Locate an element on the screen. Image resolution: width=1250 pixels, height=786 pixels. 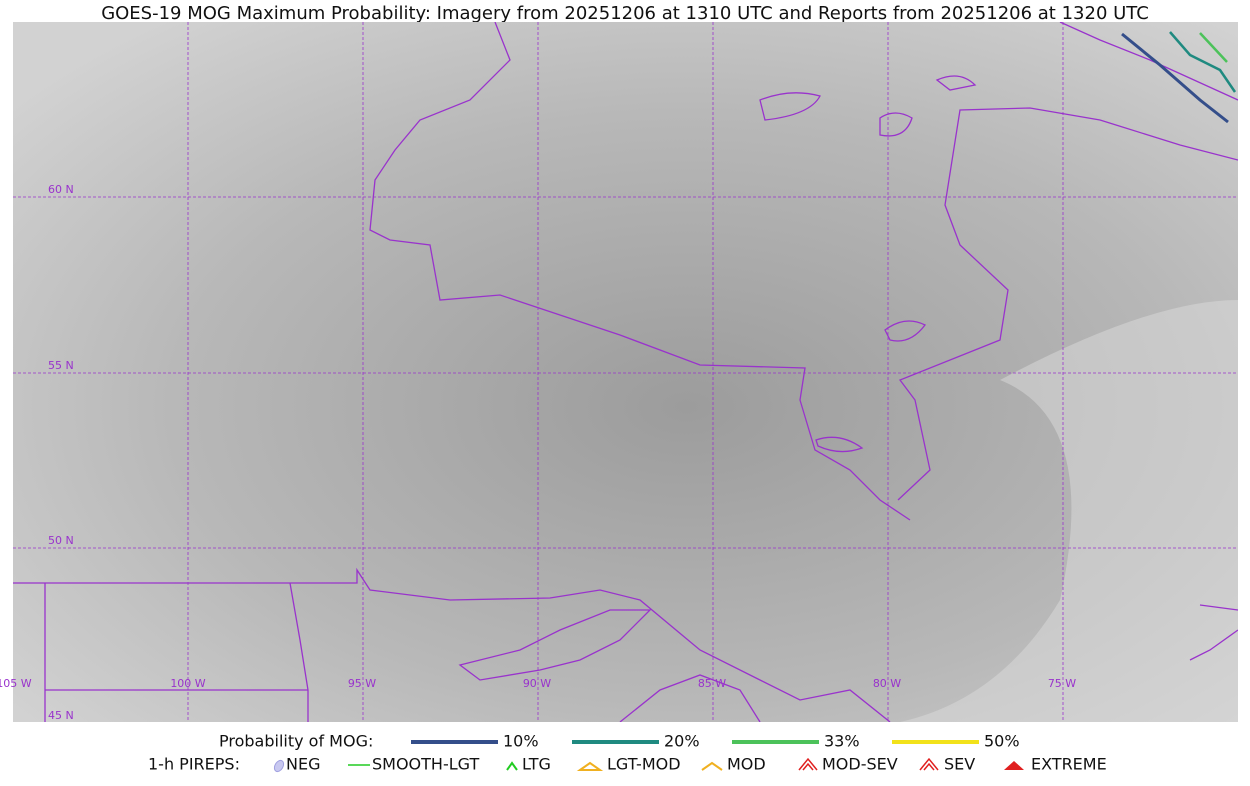
lon-label: 80 W is located at coordinates (887, 683).